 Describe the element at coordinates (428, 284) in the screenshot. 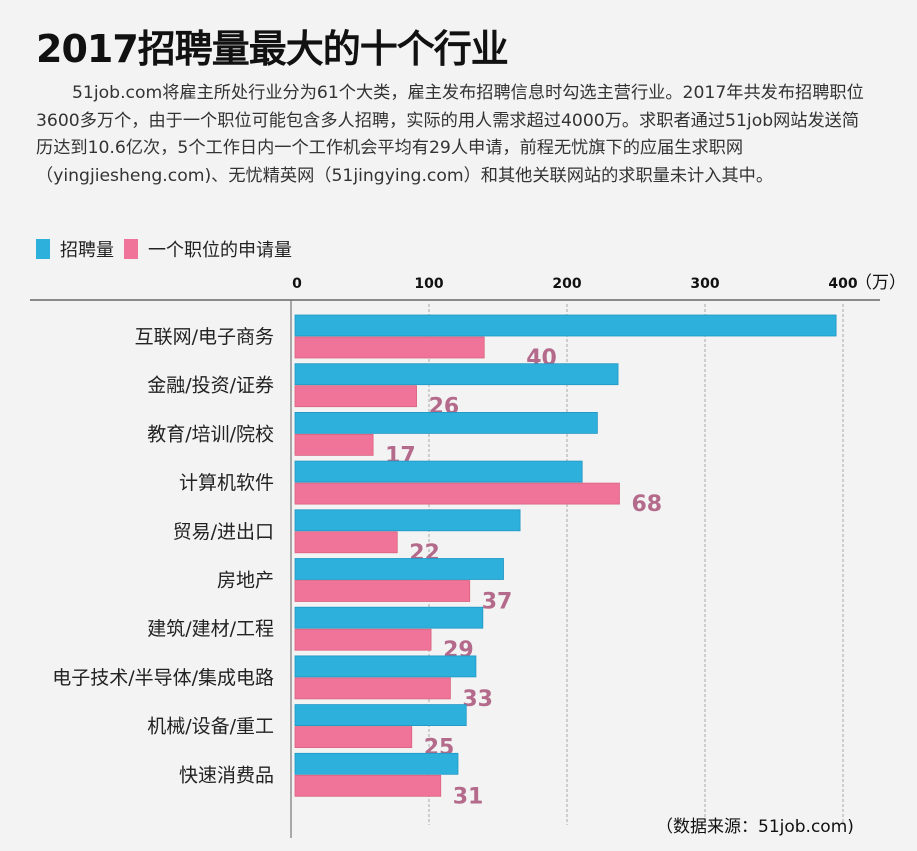

I see `x-tick-label: 100` at that location.